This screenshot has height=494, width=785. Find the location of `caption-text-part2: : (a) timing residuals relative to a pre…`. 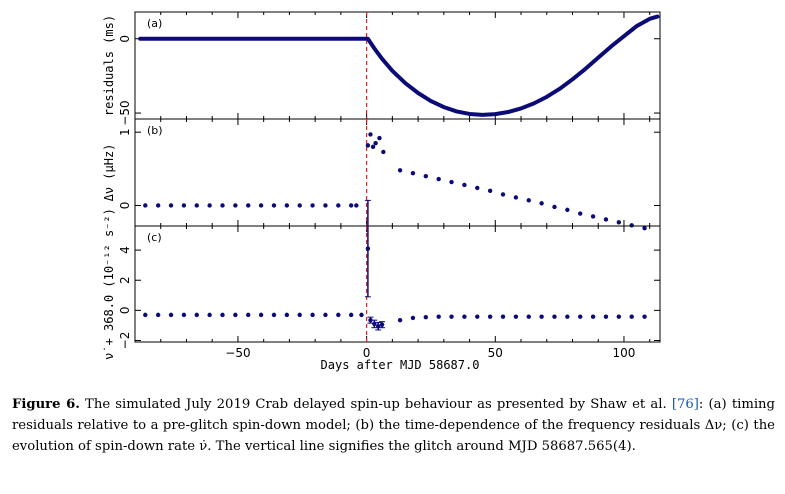

caption-text-part2: : (a) timing residuals relative to a pre… is located at coordinates (393, 425).